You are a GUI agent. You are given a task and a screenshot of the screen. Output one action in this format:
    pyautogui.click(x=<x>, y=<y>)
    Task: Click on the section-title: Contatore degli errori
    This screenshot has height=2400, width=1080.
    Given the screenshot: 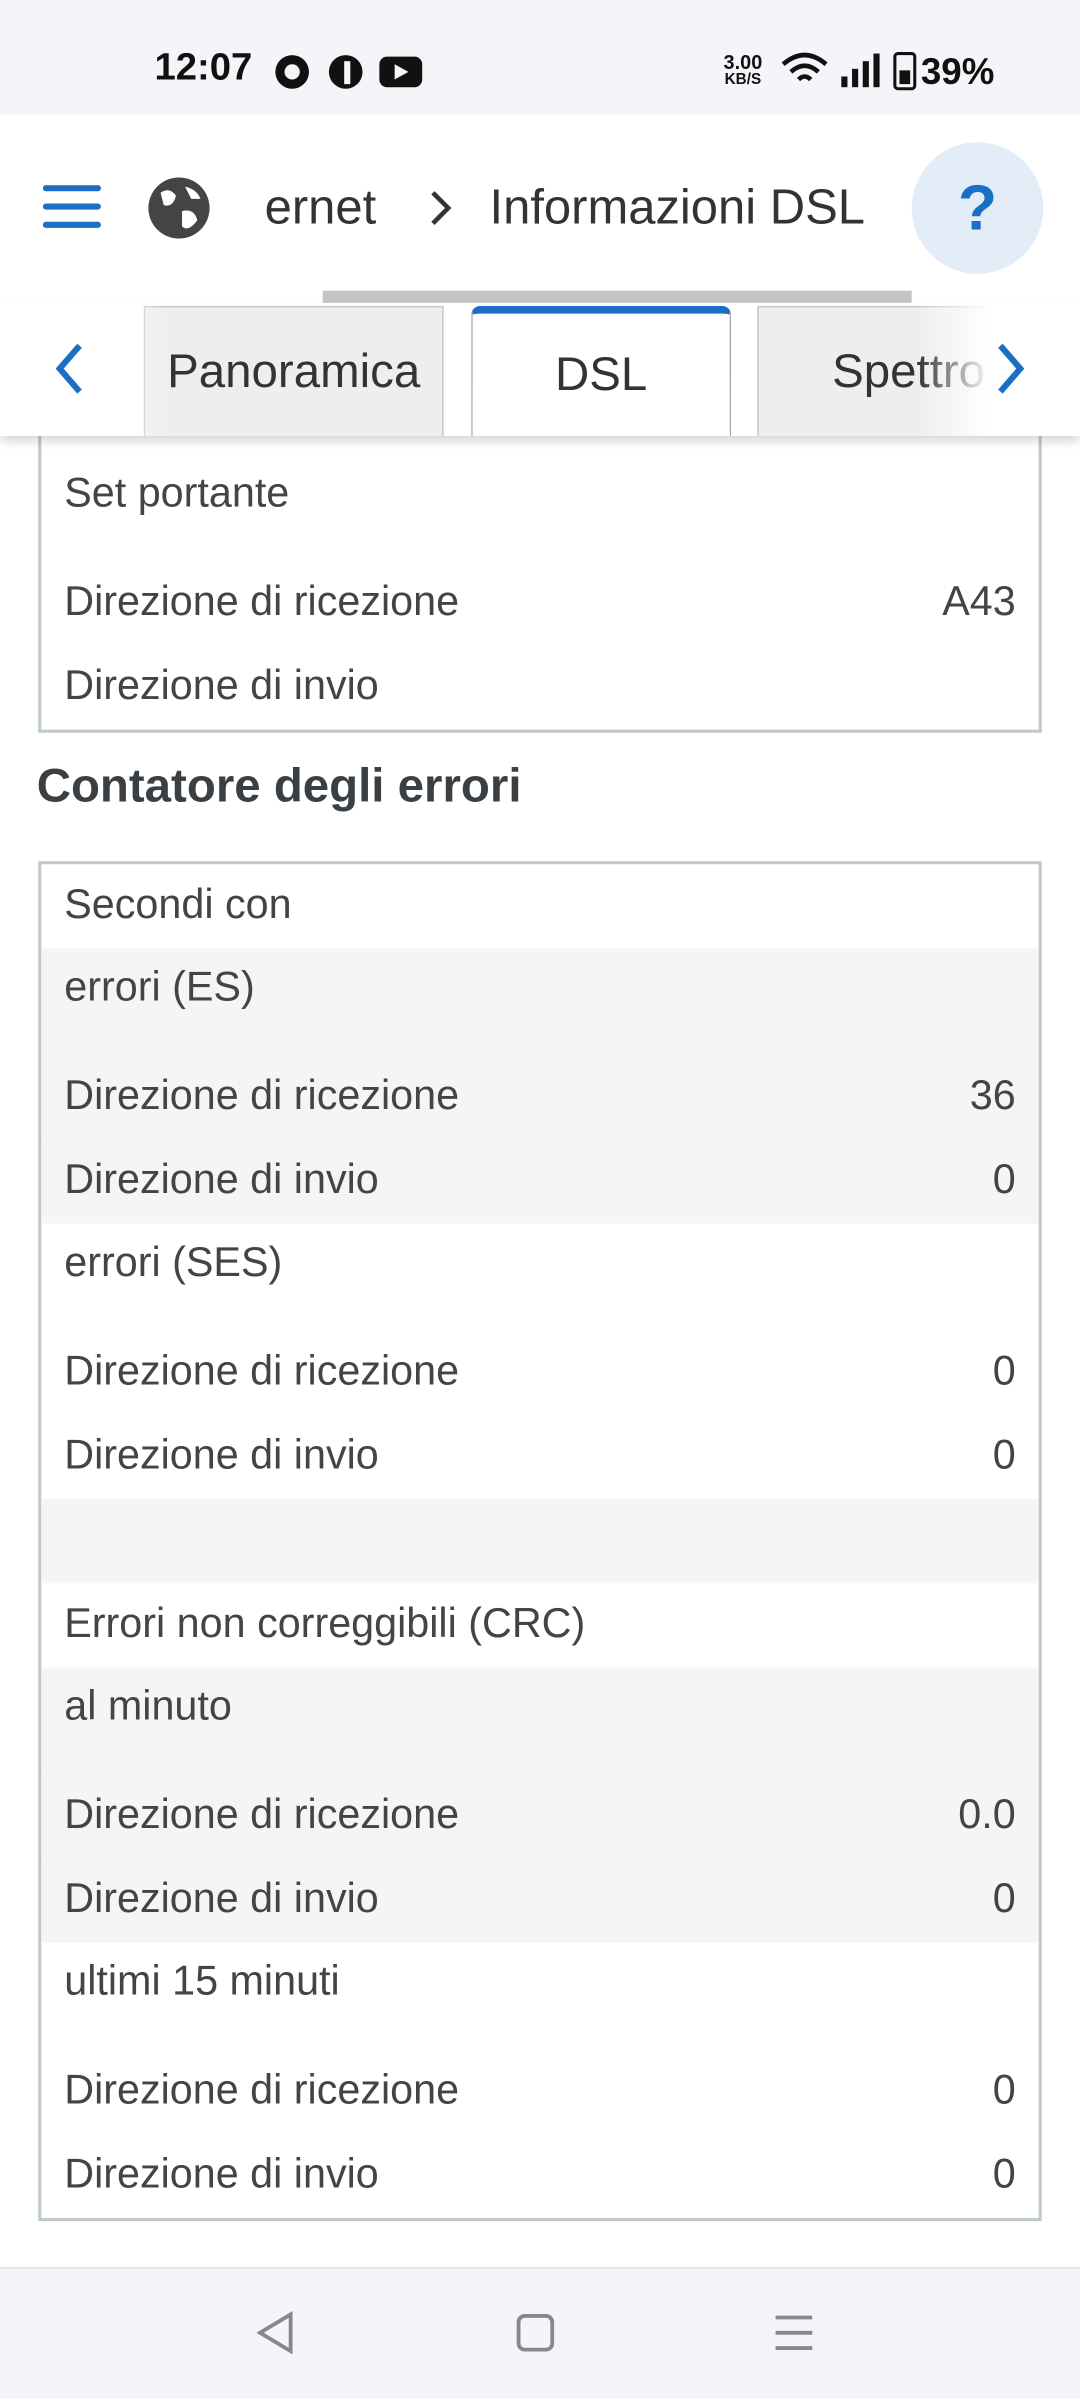 What is the action you would take?
    pyautogui.click(x=279, y=785)
    